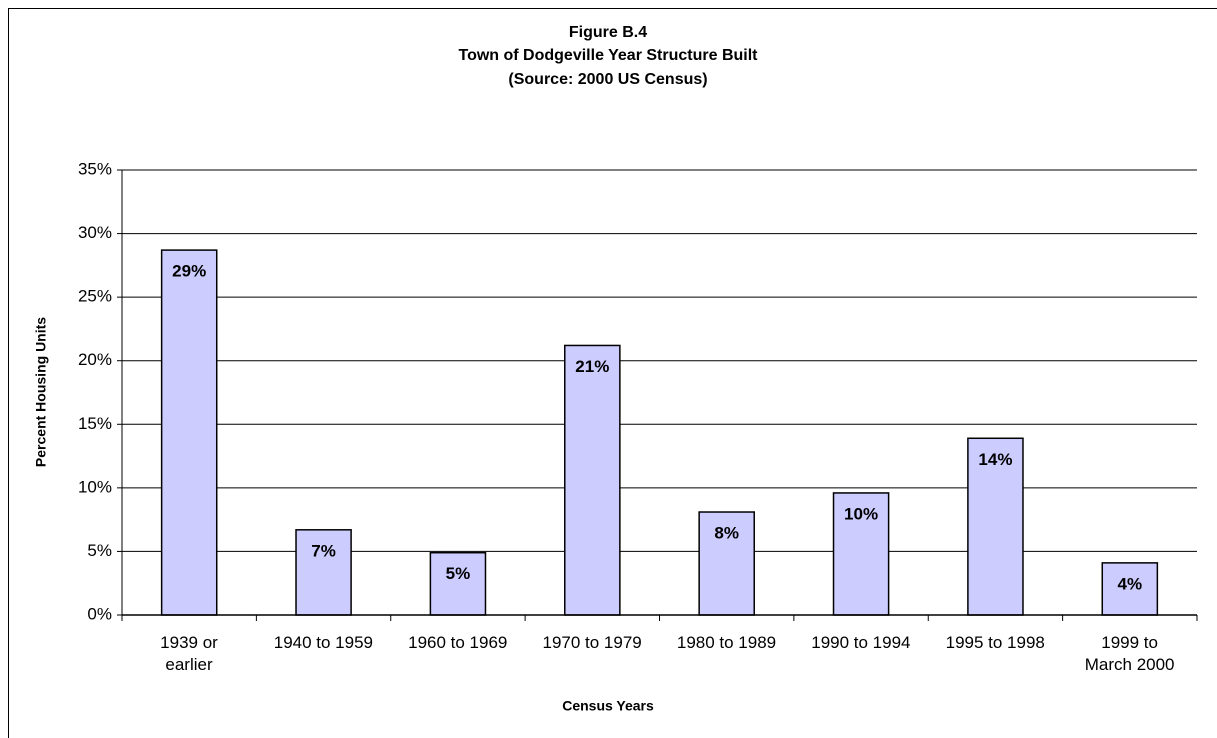 This screenshot has height=738, width=1217. I want to click on chart-subtitle: Town of Dodgeville Year Structure Built, so click(608, 55).